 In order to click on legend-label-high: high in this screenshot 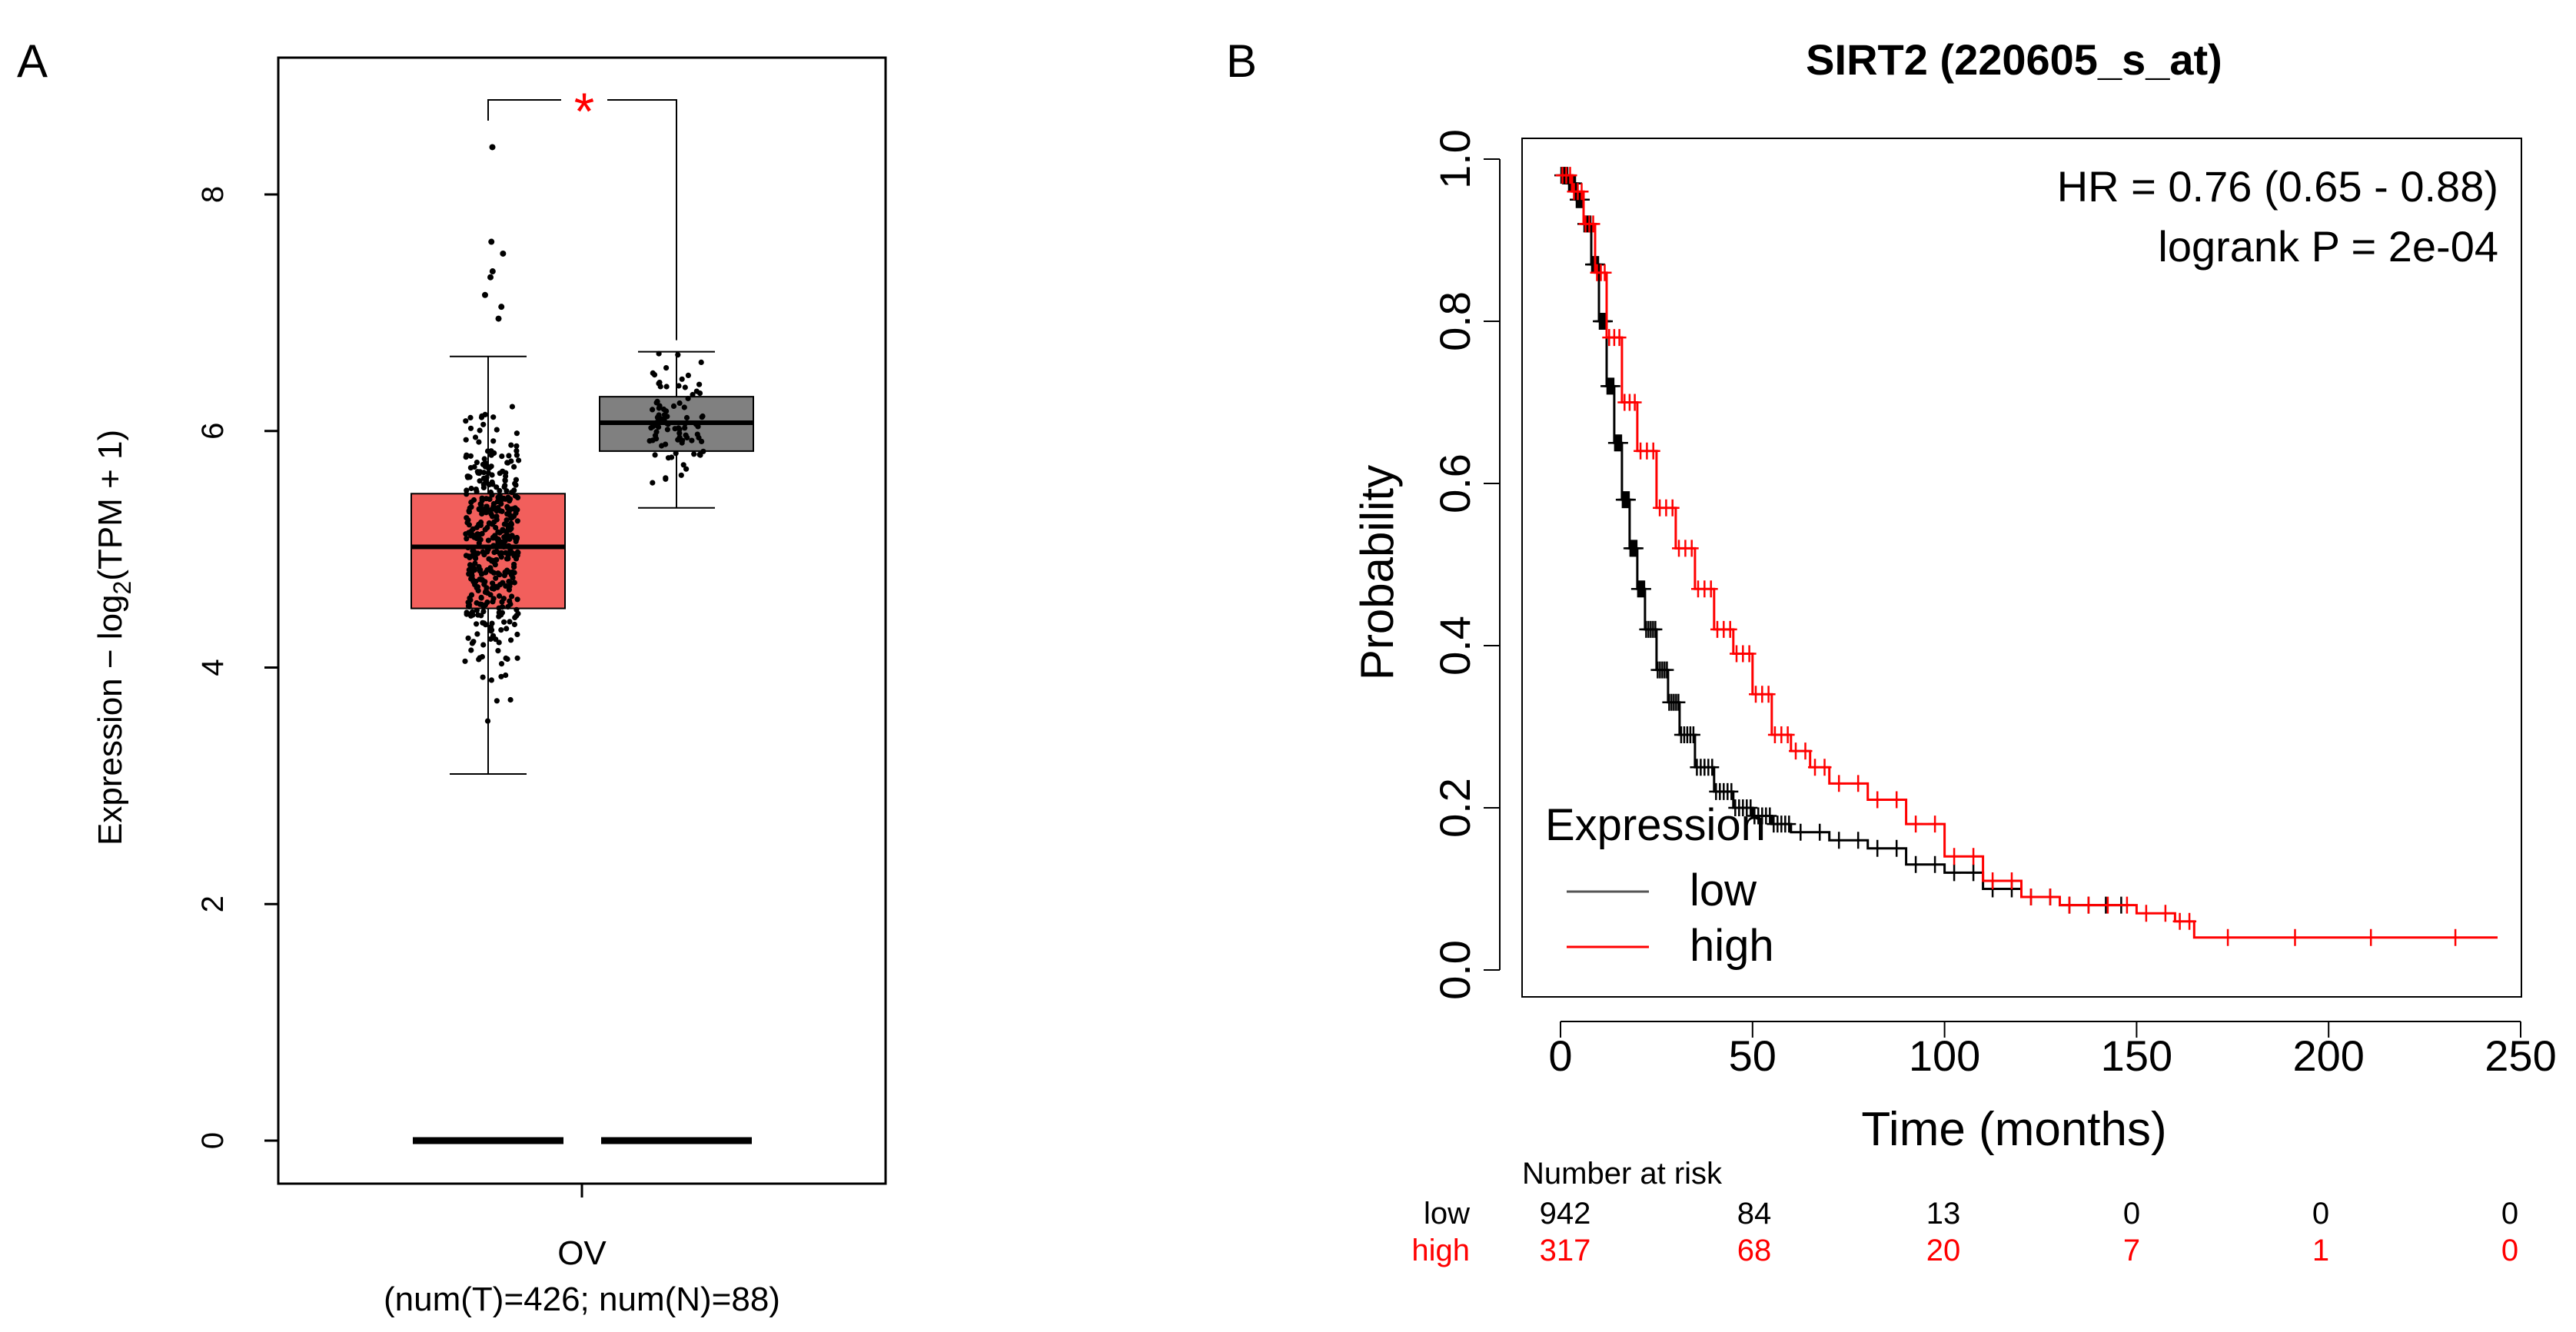, I will do `click(1732, 946)`.